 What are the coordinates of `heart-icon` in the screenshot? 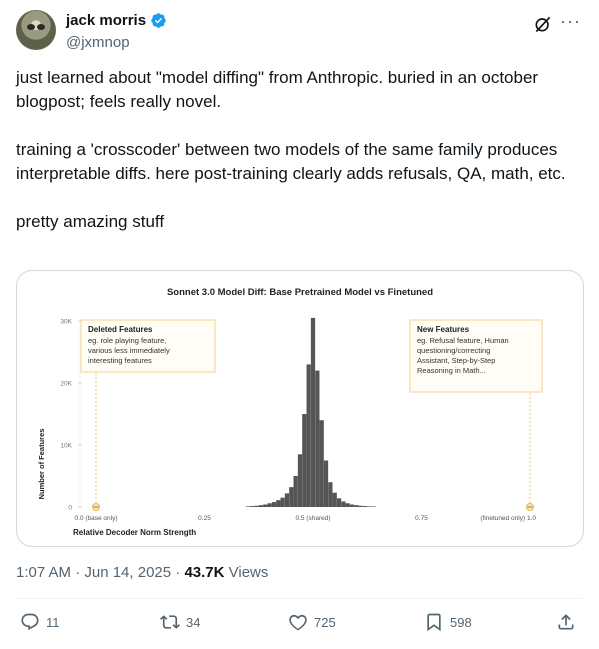 It's located at (298, 622).